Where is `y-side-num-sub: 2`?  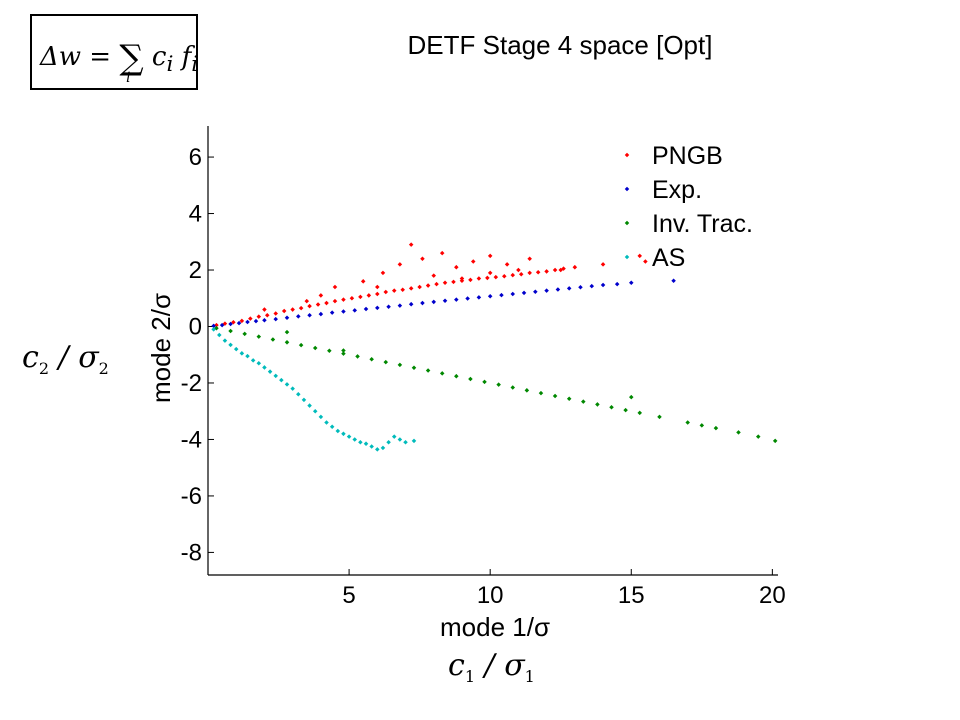
y-side-num-sub: 2 is located at coordinates (43, 368).